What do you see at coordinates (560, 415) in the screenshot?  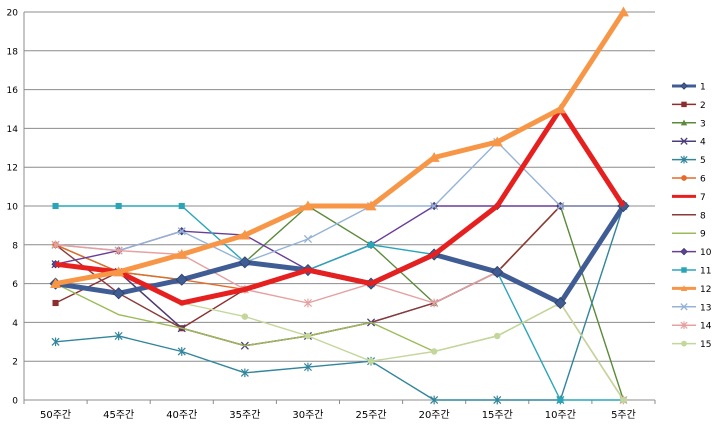 I see `x-tick-label: 10주간` at bounding box center [560, 415].